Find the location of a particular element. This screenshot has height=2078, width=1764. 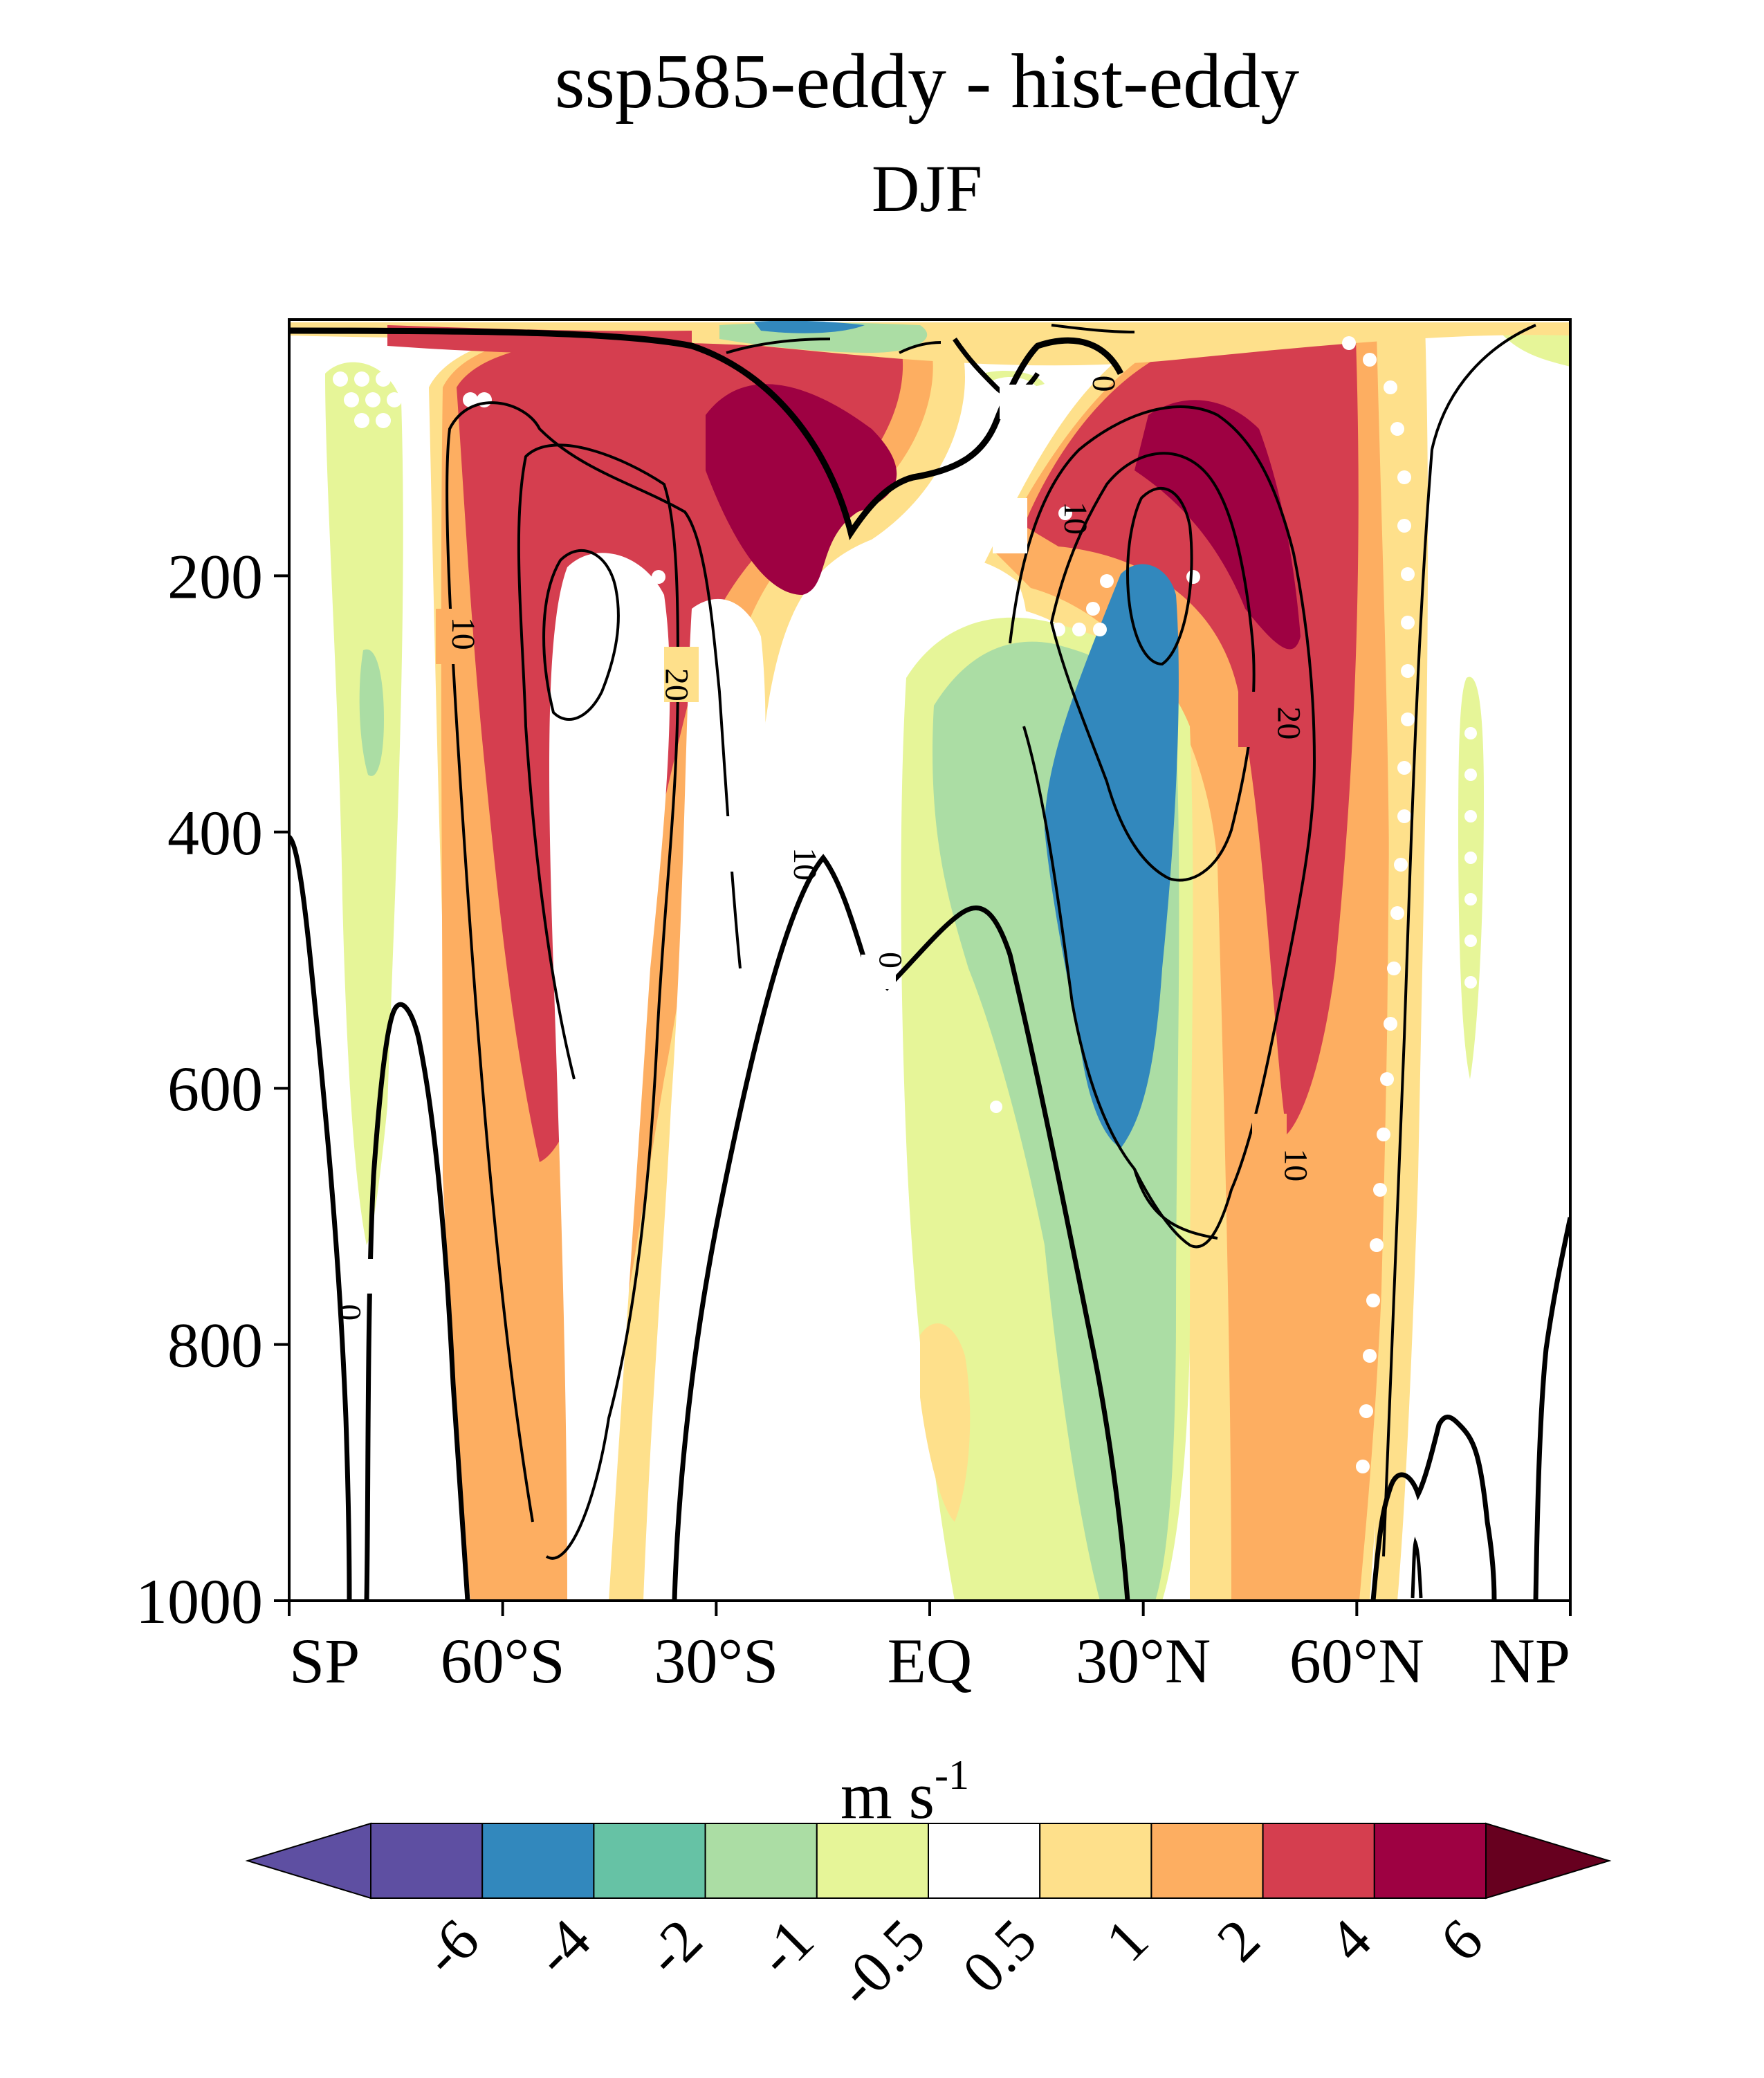

contour-label: 20 is located at coordinates (677, 684).